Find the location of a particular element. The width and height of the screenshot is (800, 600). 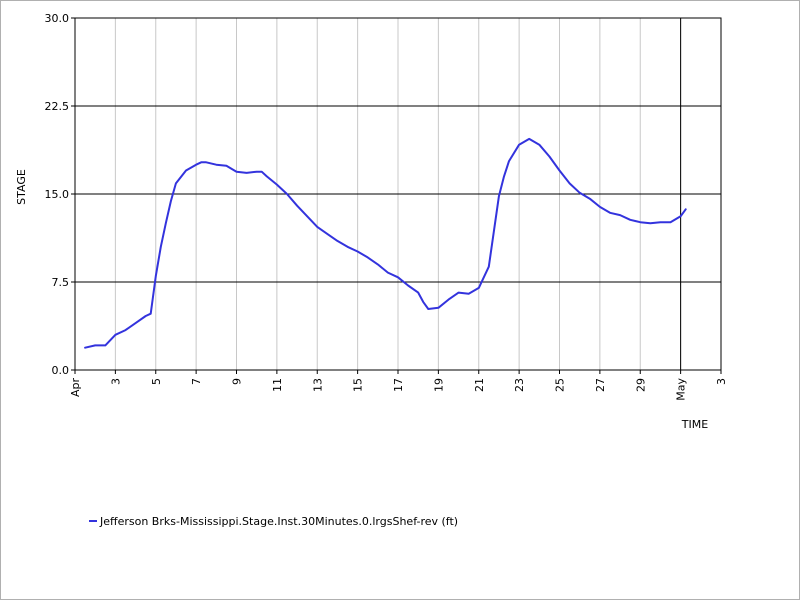

y-tick-labels: 0.0 7.5 15.0 22.5 30.0 is located at coordinates (57, 194).